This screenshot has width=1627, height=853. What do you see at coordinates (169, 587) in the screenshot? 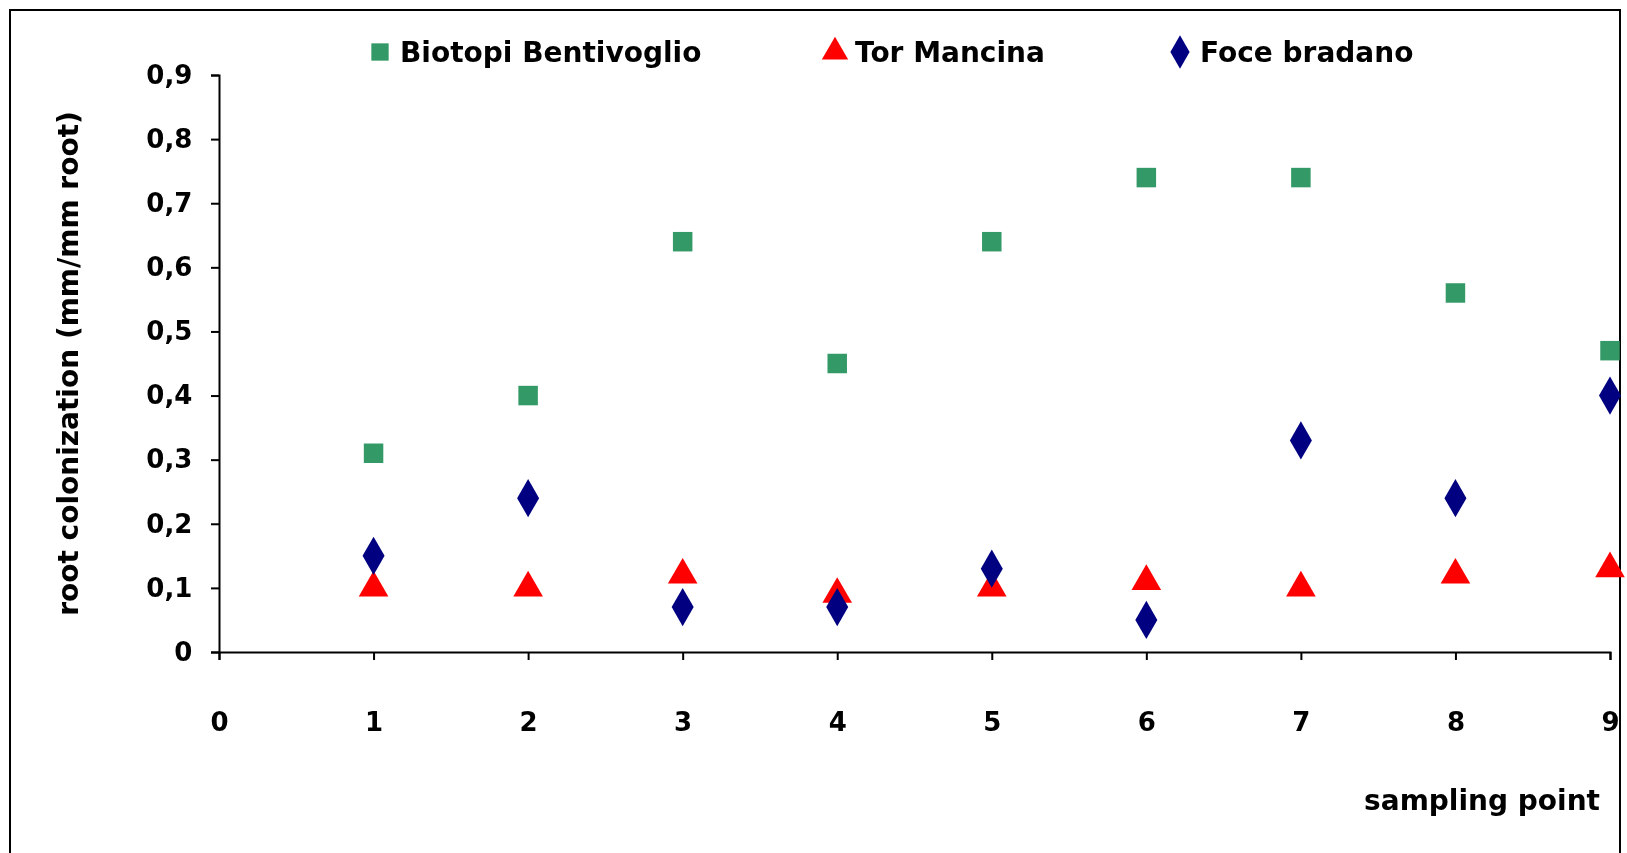
I see `y-tick-label: 0,1` at bounding box center [169, 587].